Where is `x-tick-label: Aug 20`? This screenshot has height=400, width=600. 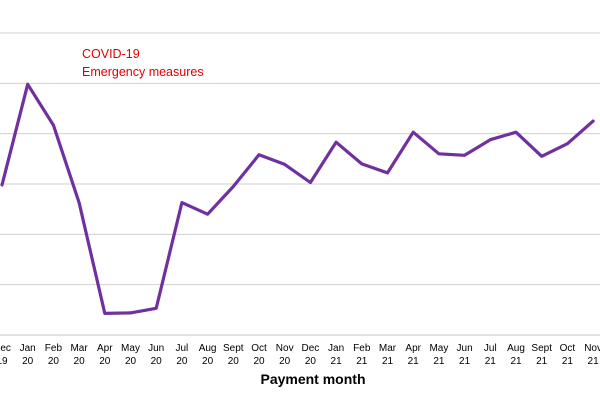
x-tick-label: Aug 20 is located at coordinates (208, 355).